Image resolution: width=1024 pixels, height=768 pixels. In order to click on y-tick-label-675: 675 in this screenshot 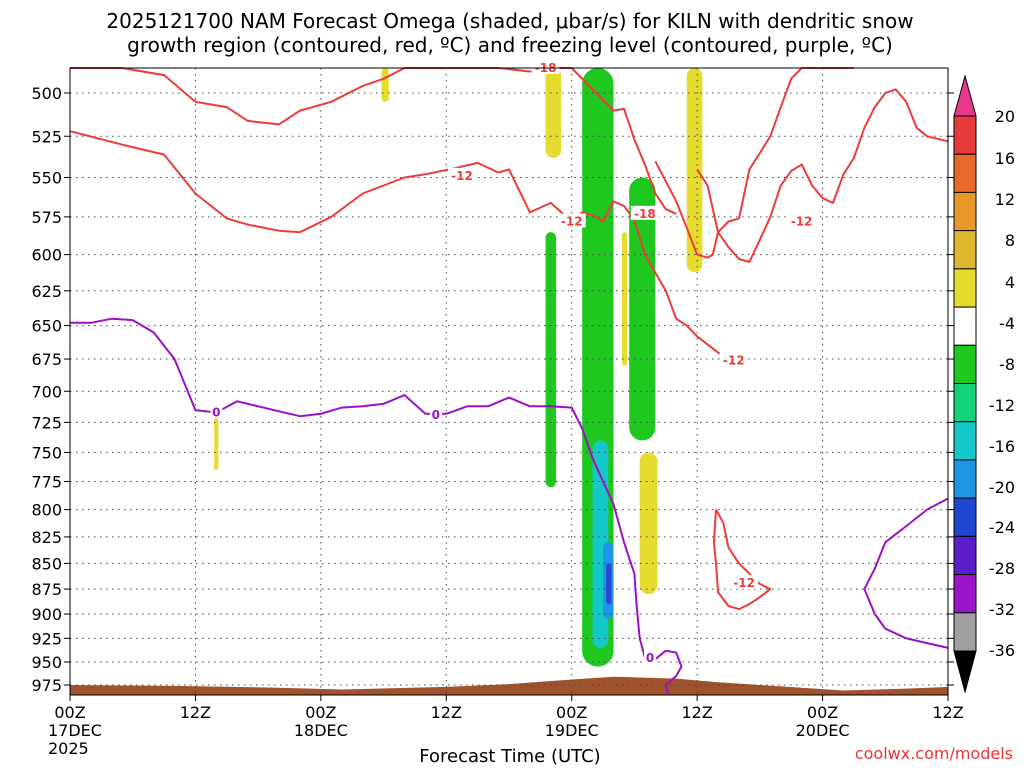, I will do `click(46, 359)`.